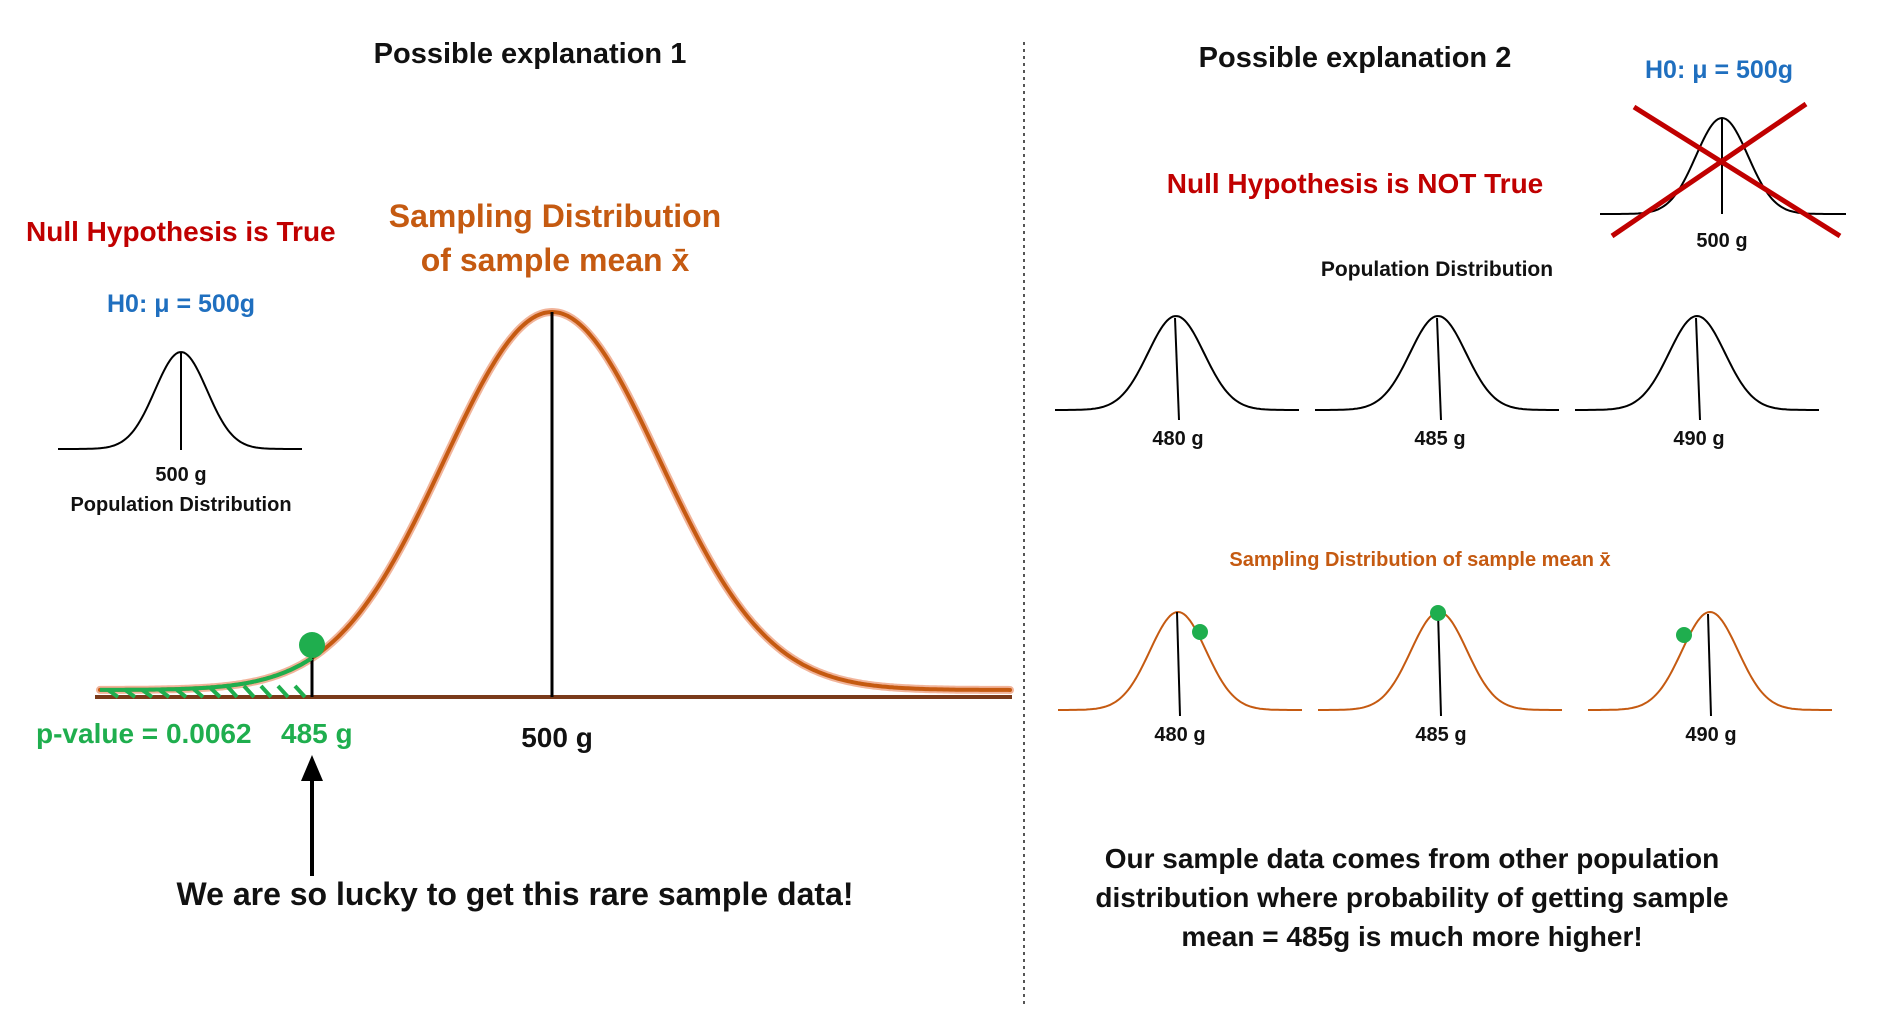  What do you see at coordinates (1441, 735) in the screenshot?
I see `samp-mean-485: 485 g` at bounding box center [1441, 735].